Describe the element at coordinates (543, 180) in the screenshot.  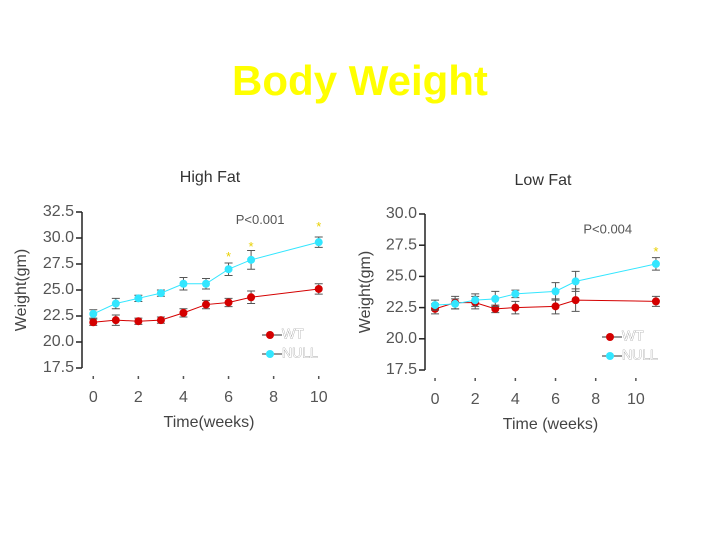
I see `chart-title: Low Fat` at that location.